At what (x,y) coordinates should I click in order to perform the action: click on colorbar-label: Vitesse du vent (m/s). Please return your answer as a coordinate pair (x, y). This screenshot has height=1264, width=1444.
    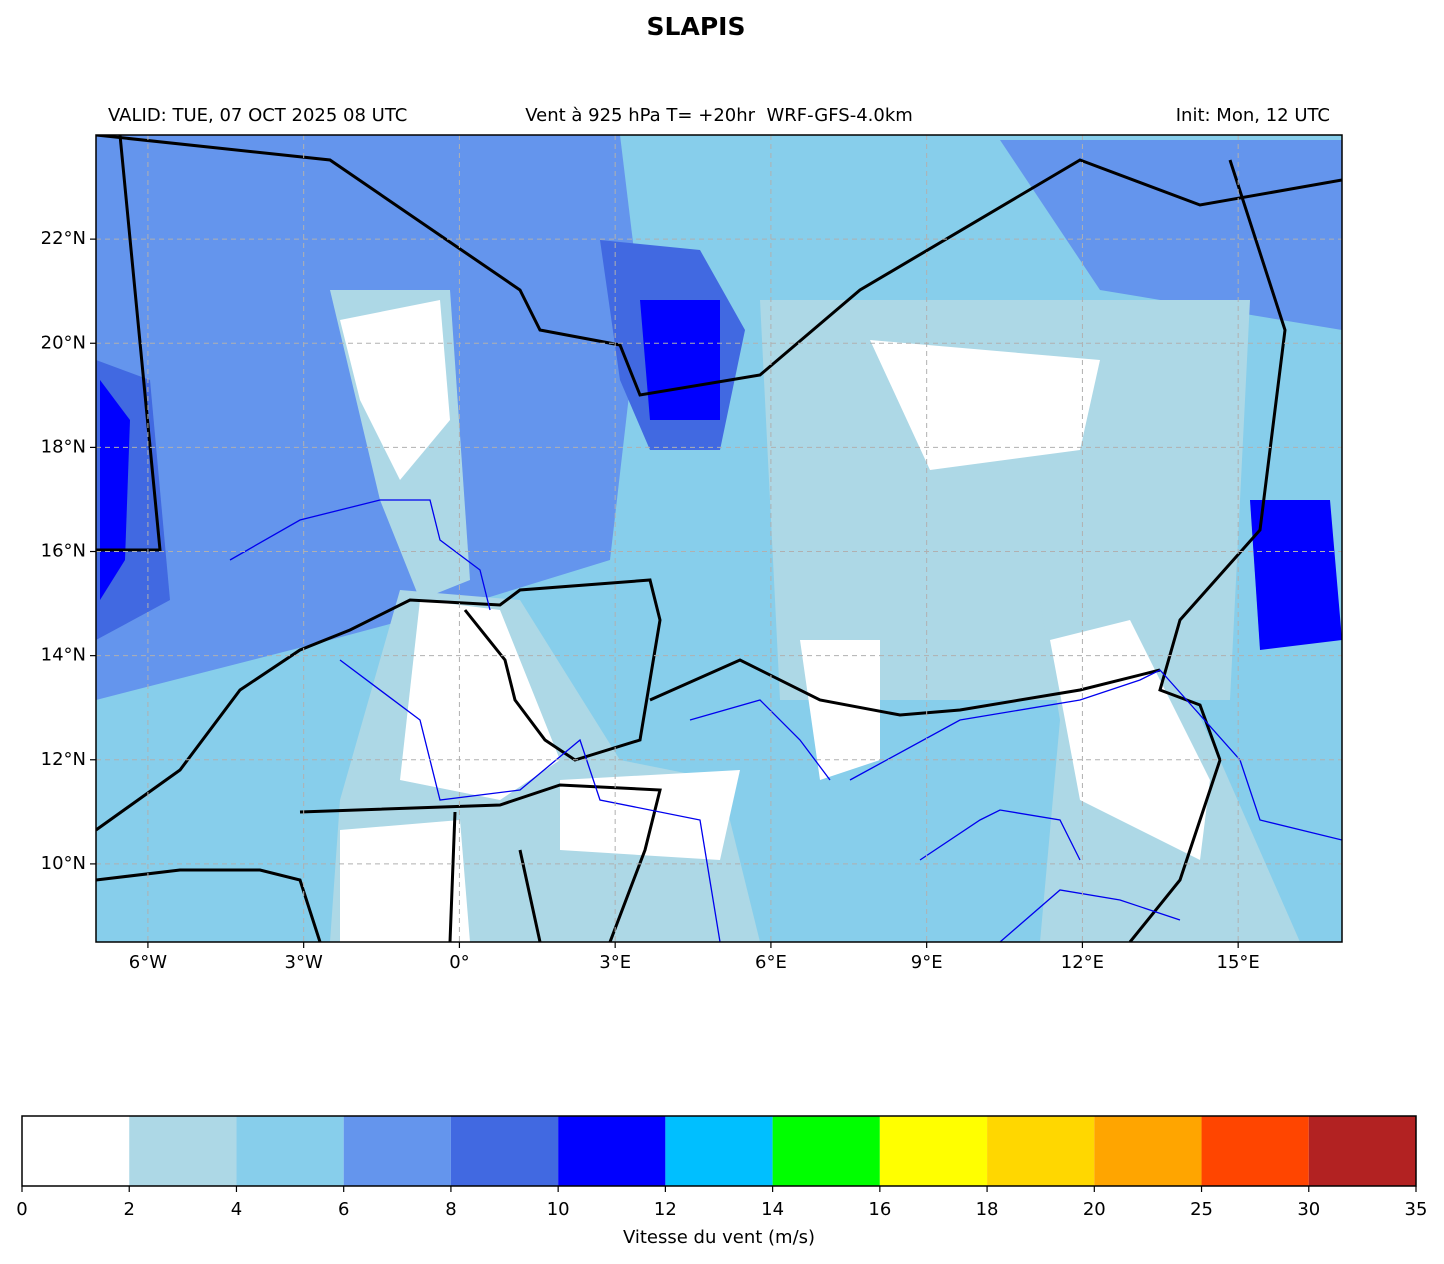
    Looking at the image, I should click on (719, 1237).